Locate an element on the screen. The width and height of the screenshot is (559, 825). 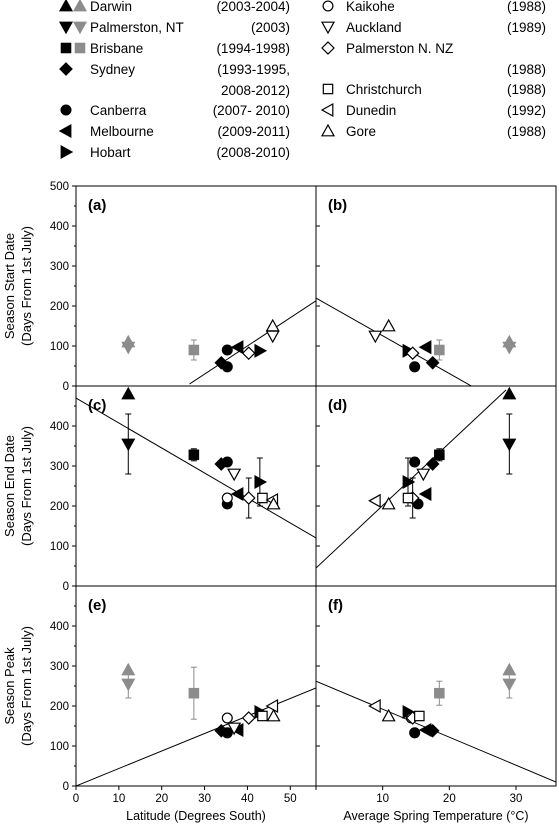
legend-label: Palmerston N. NZ is located at coordinates (399, 48).